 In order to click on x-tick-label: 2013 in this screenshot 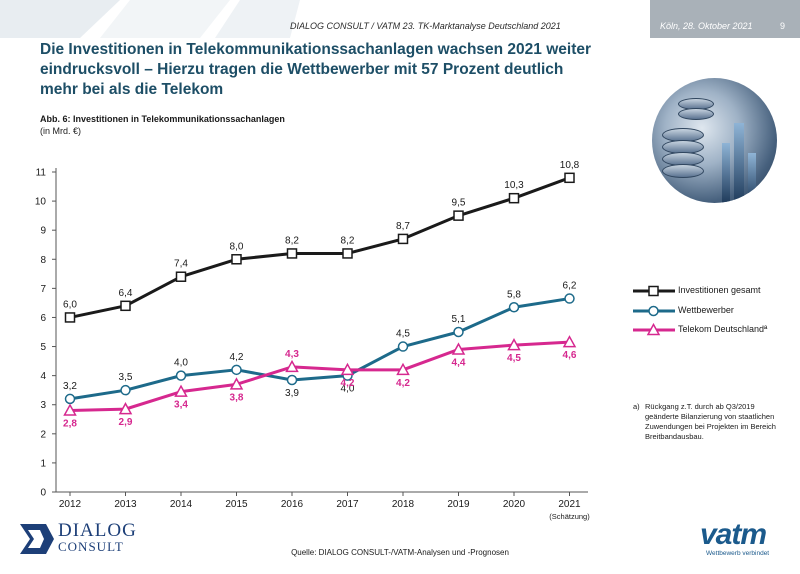, I will do `click(125, 504)`.